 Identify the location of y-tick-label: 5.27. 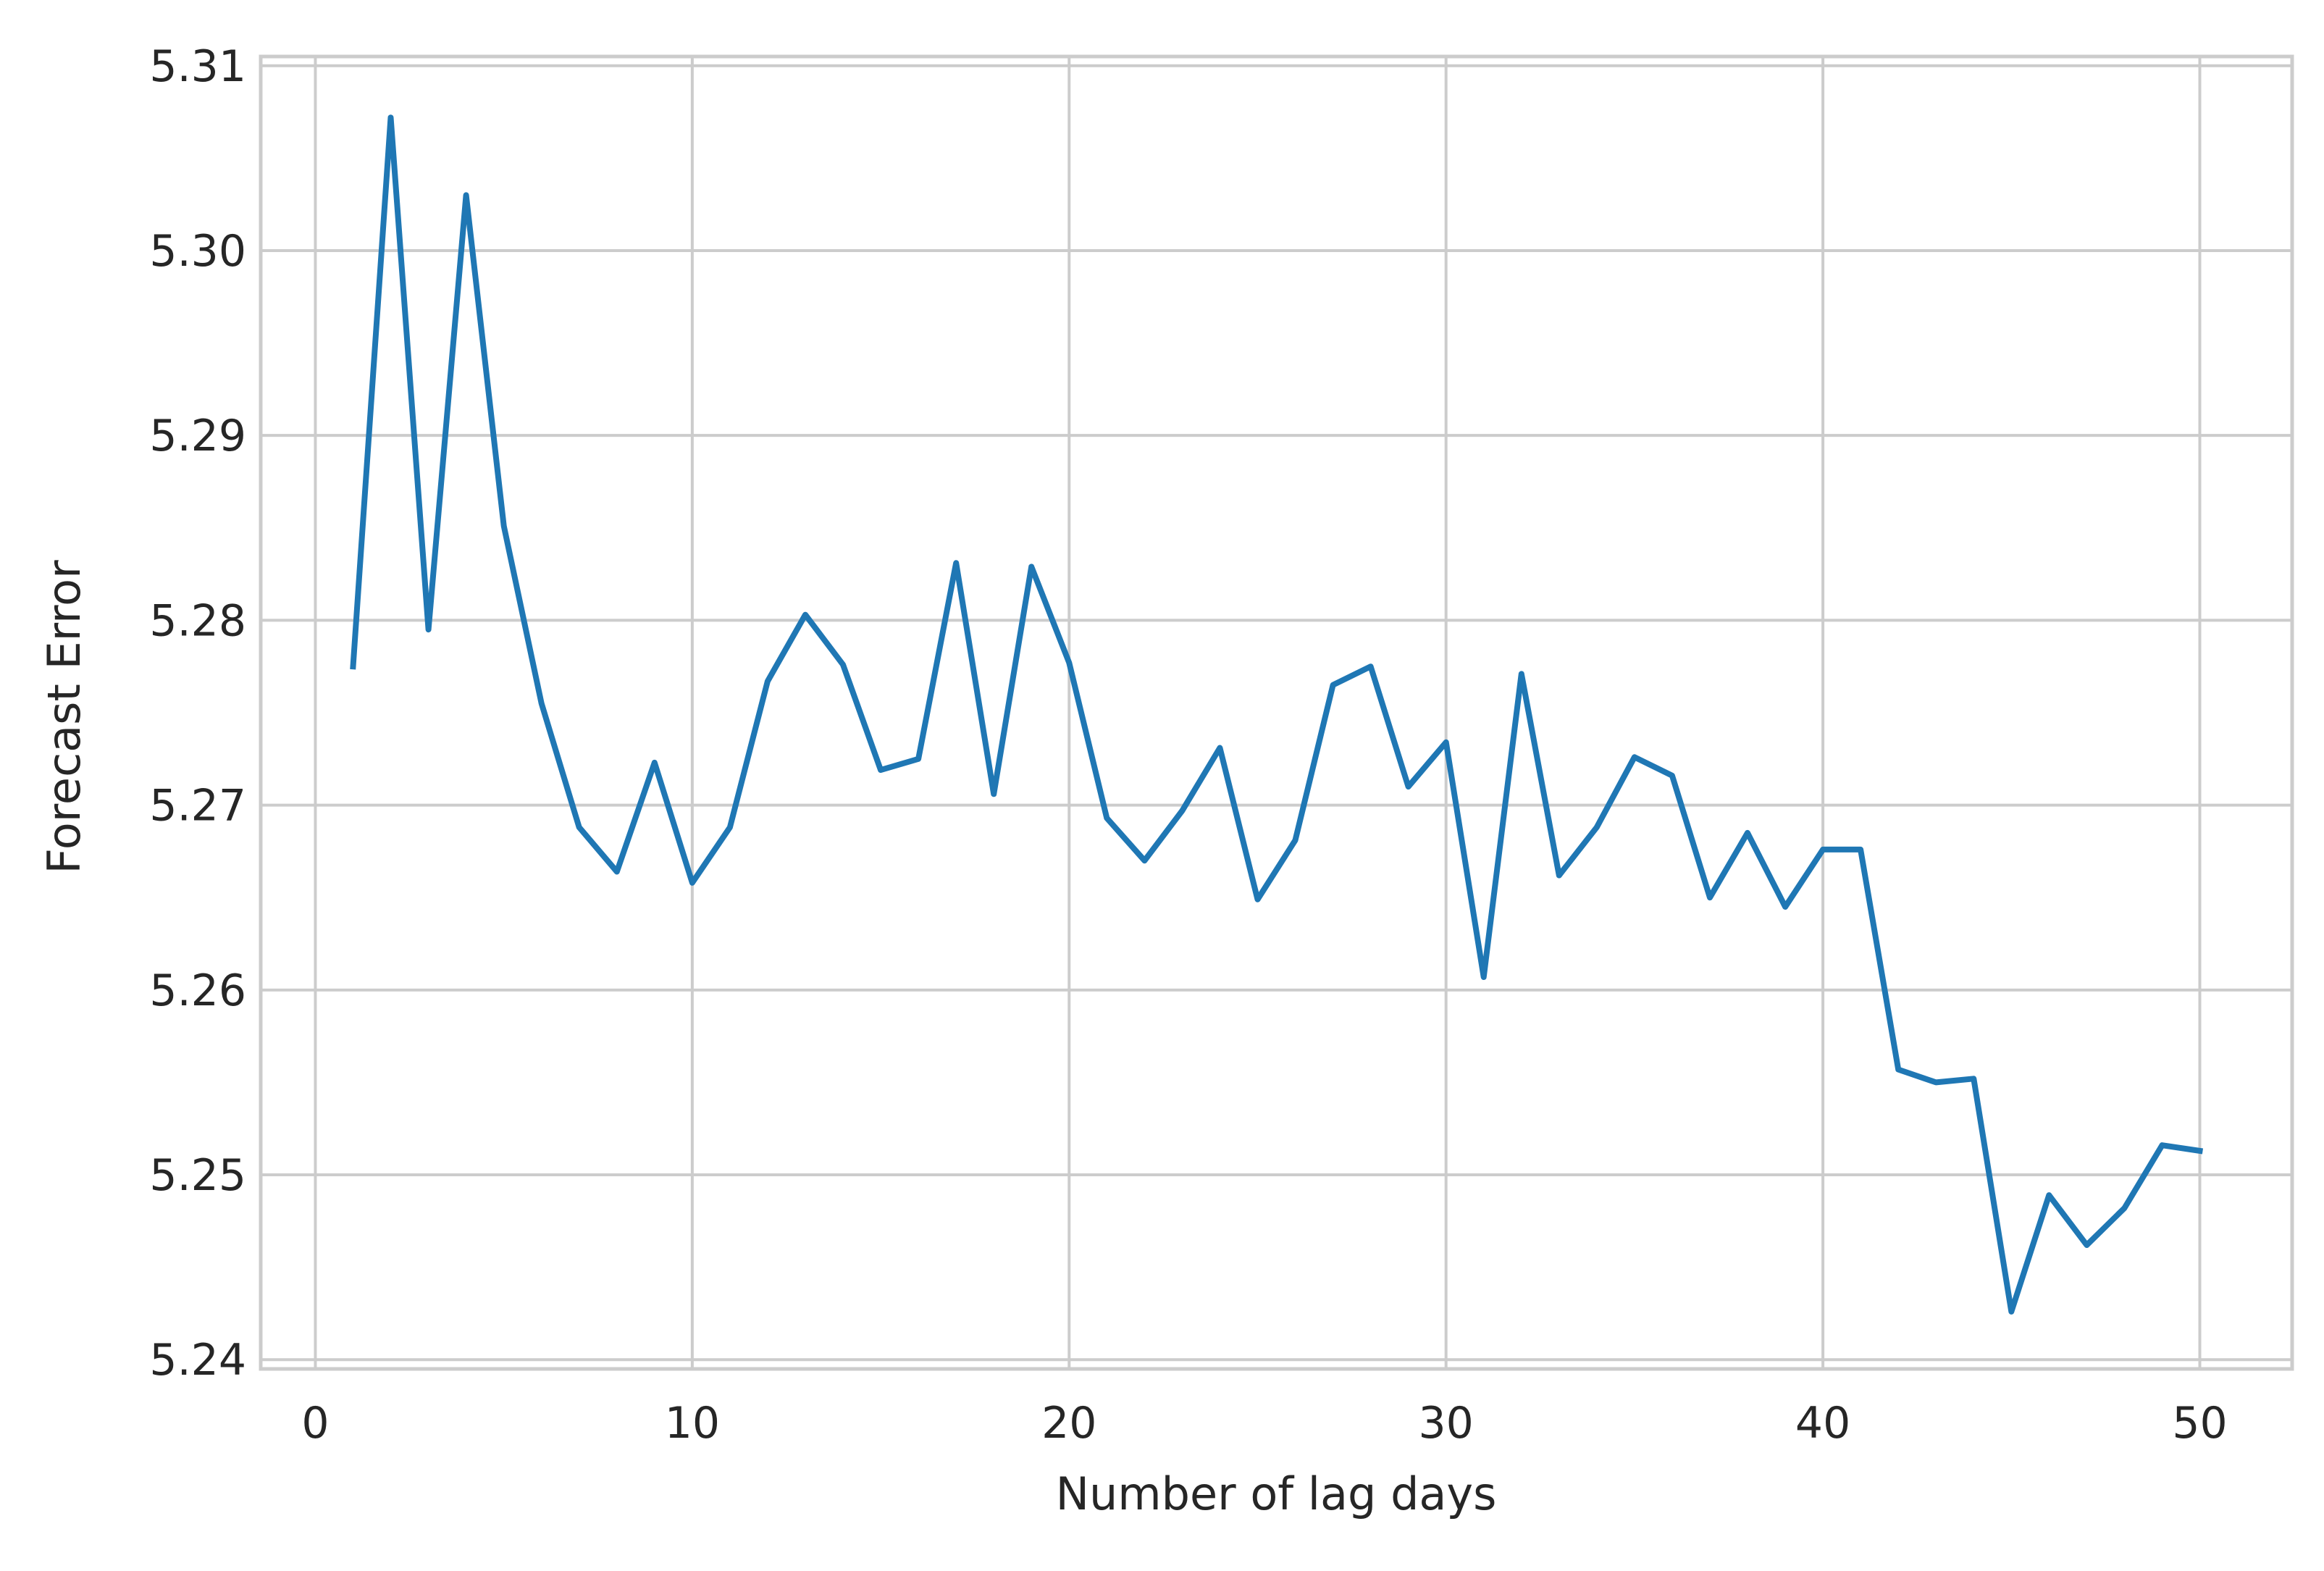
(197, 806).